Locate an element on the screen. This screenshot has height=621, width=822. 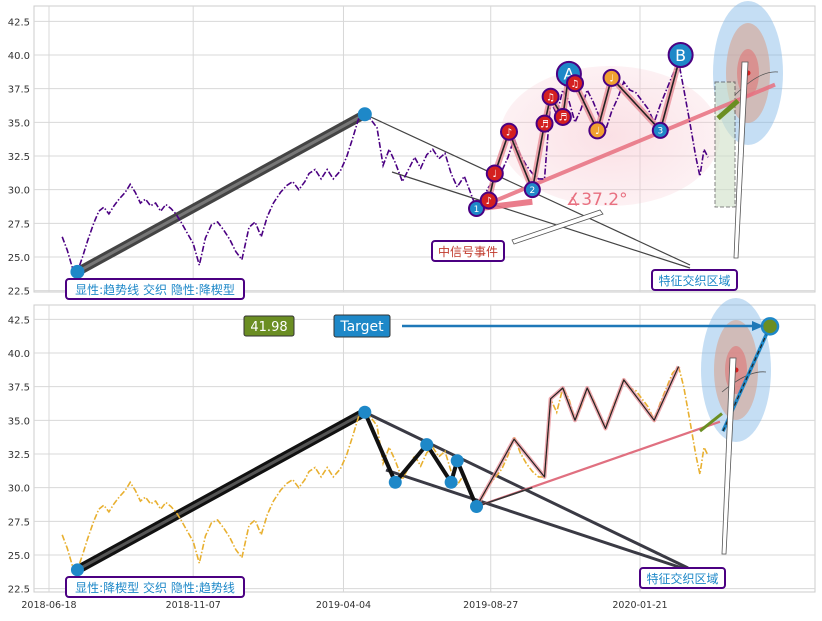
target-projection-dash is located at coordinates (746, 379).